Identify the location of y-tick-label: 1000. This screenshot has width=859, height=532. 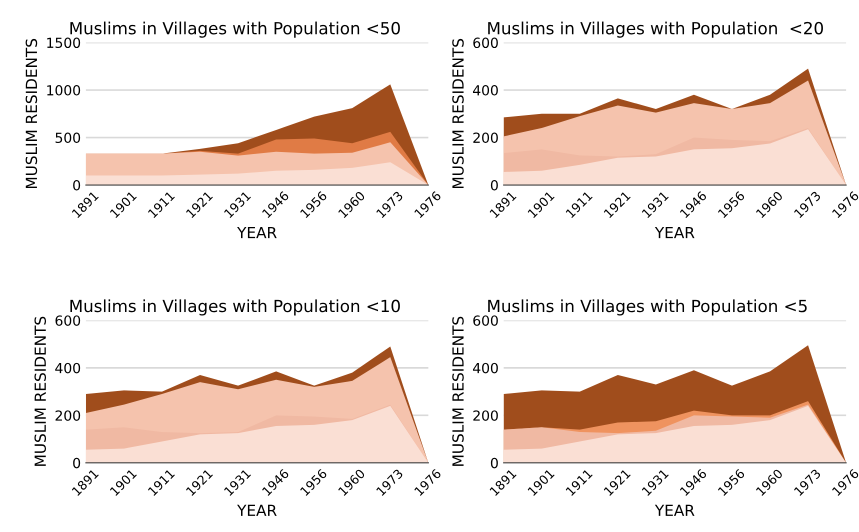
(63, 90).